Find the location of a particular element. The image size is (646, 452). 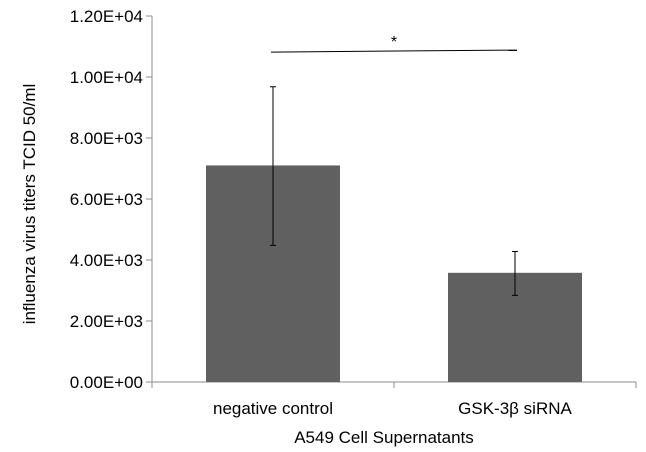

y-tick-label: 8.00E+03 is located at coordinates (106, 138).